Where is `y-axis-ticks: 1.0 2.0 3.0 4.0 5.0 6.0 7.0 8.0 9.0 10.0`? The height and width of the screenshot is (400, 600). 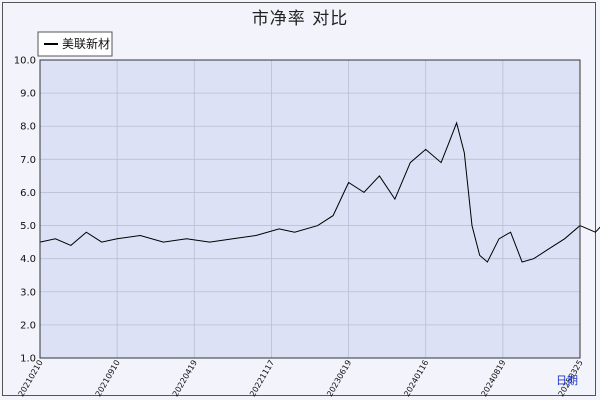
y-axis-ticks: 1.0 2.0 3.0 4.0 5.0 6.0 7.0 8.0 9.0 10.0 is located at coordinates (25, 210).